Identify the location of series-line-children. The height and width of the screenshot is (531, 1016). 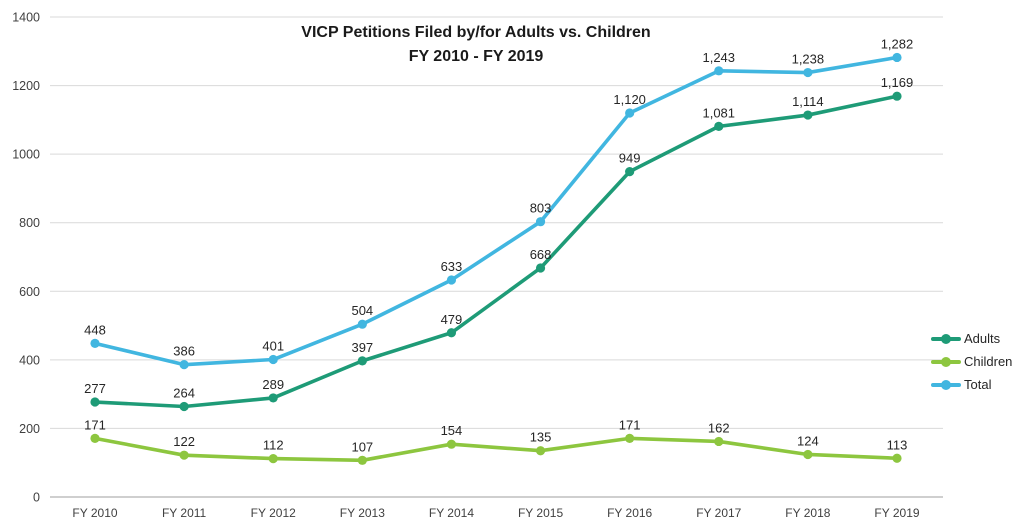
(496, 449).